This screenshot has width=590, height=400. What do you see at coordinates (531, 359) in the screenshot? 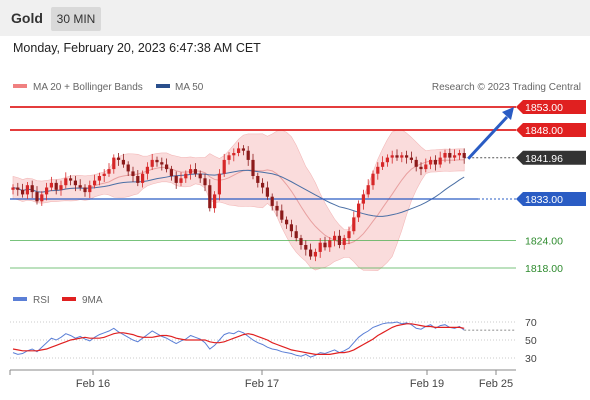
I see `rsi-tick-label: 30` at bounding box center [531, 359].